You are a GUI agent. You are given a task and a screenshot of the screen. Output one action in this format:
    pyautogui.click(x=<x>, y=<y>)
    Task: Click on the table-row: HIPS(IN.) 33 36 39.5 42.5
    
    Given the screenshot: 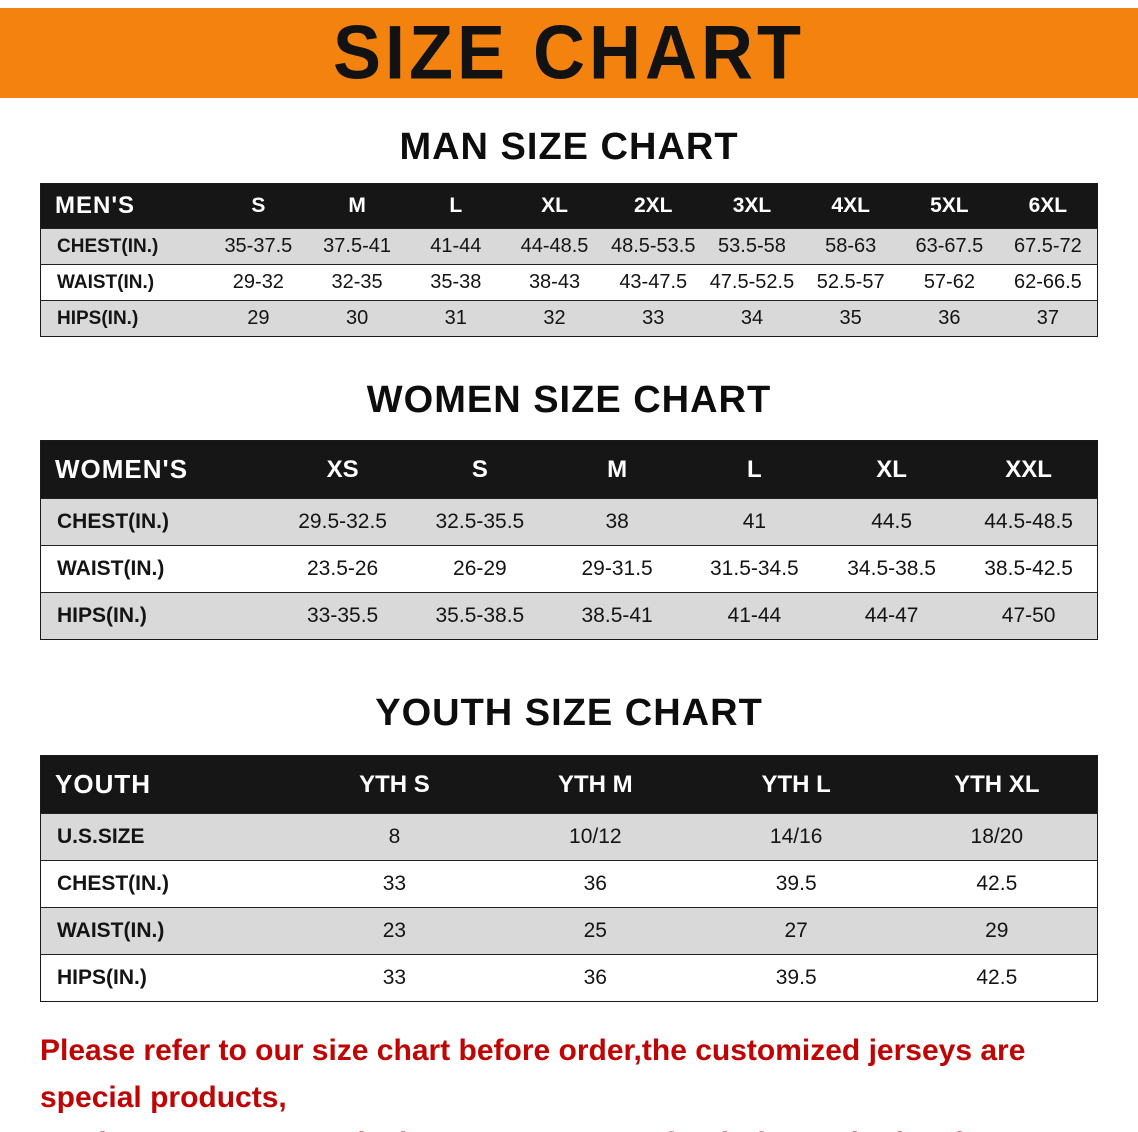 What is the action you would take?
    pyautogui.click(x=569, y=978)
    